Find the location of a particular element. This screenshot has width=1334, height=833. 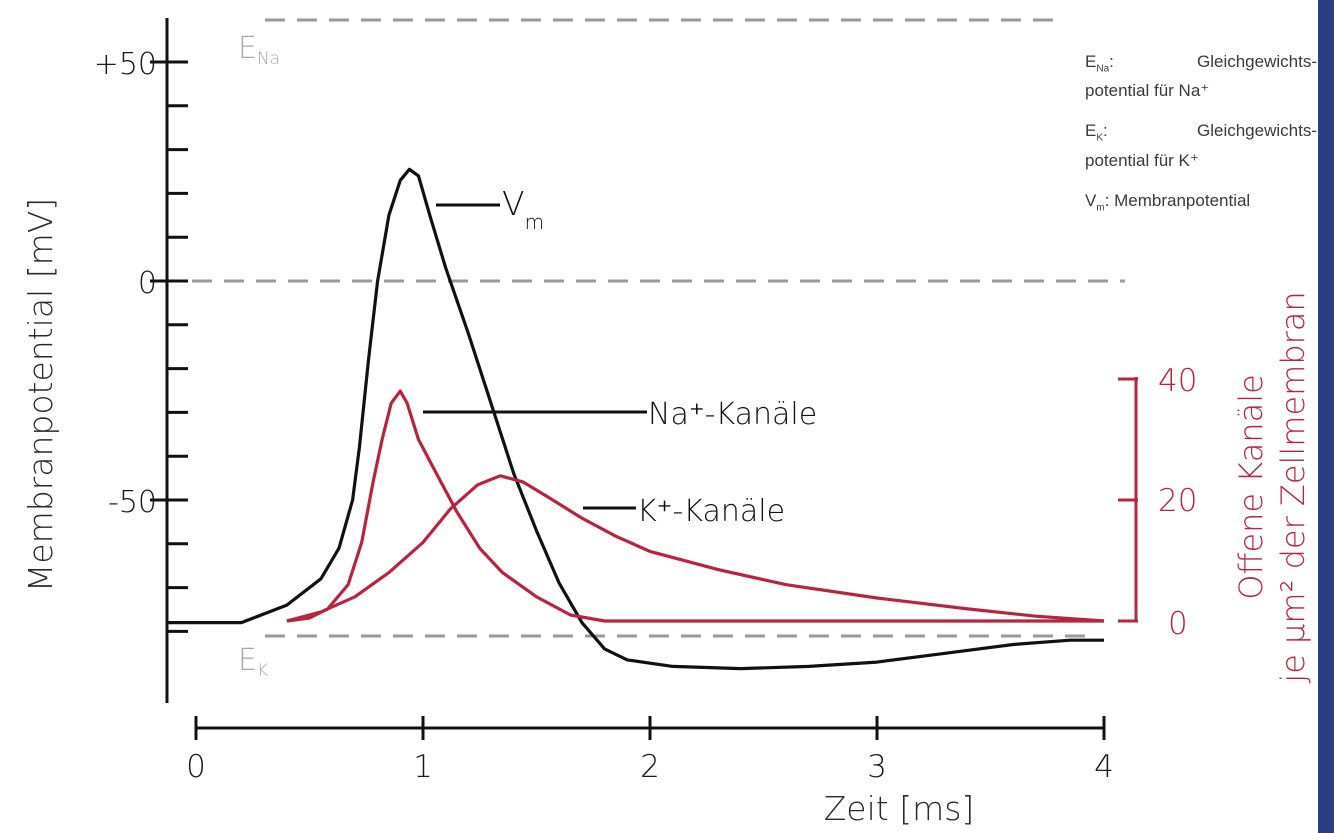

legend-vm: Vm: Membranpotential is located at coordinates (1201, 204).